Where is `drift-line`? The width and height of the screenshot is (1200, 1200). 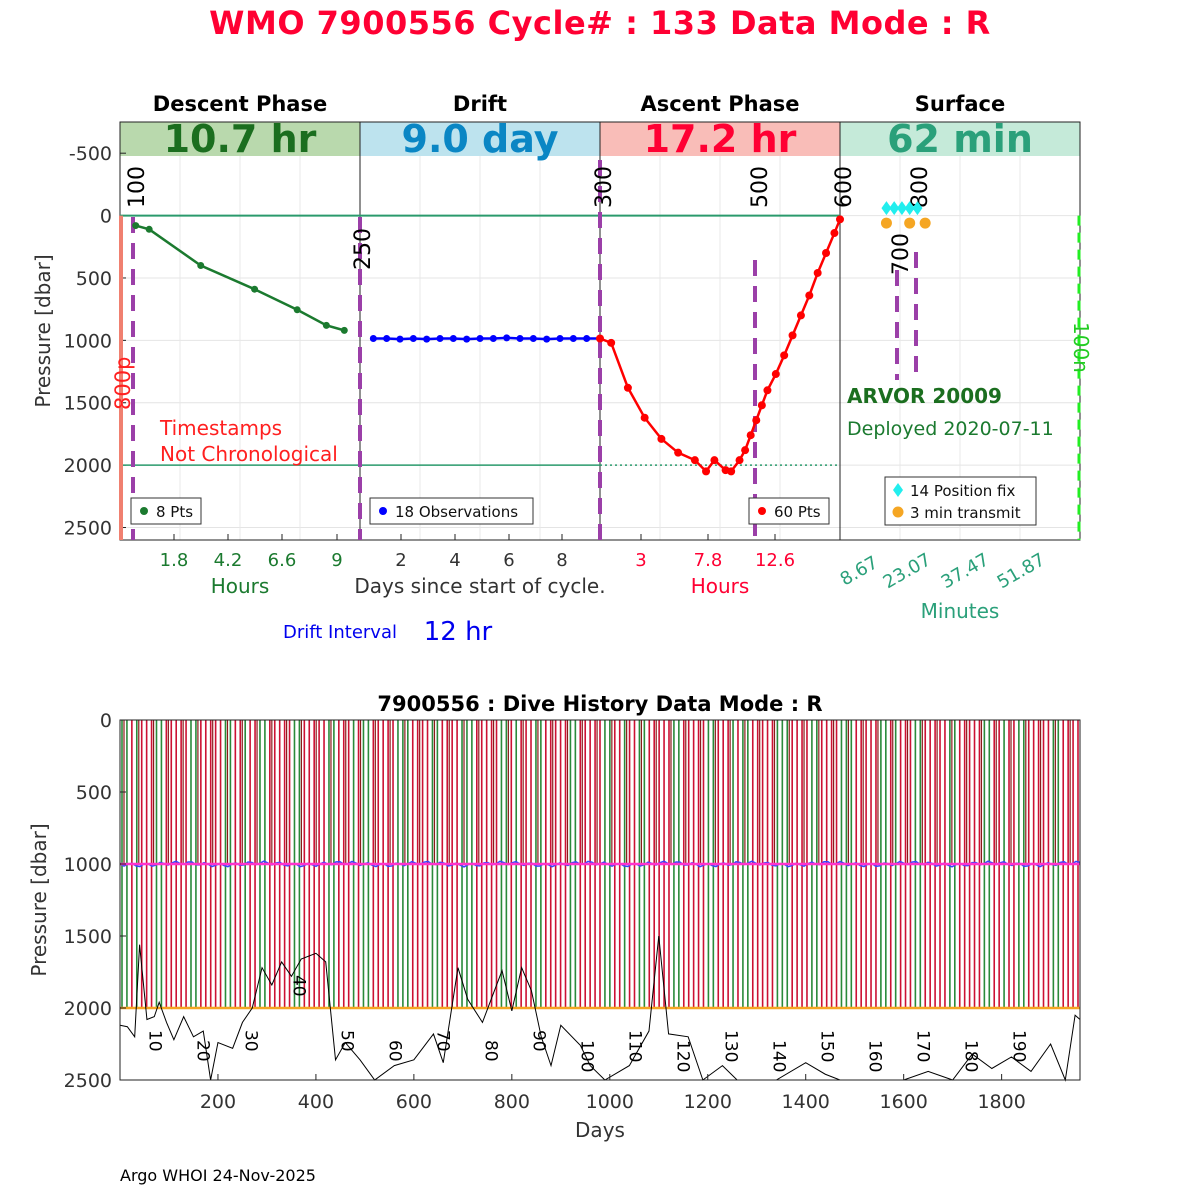
drift-line is located at coordinates (486, 338).